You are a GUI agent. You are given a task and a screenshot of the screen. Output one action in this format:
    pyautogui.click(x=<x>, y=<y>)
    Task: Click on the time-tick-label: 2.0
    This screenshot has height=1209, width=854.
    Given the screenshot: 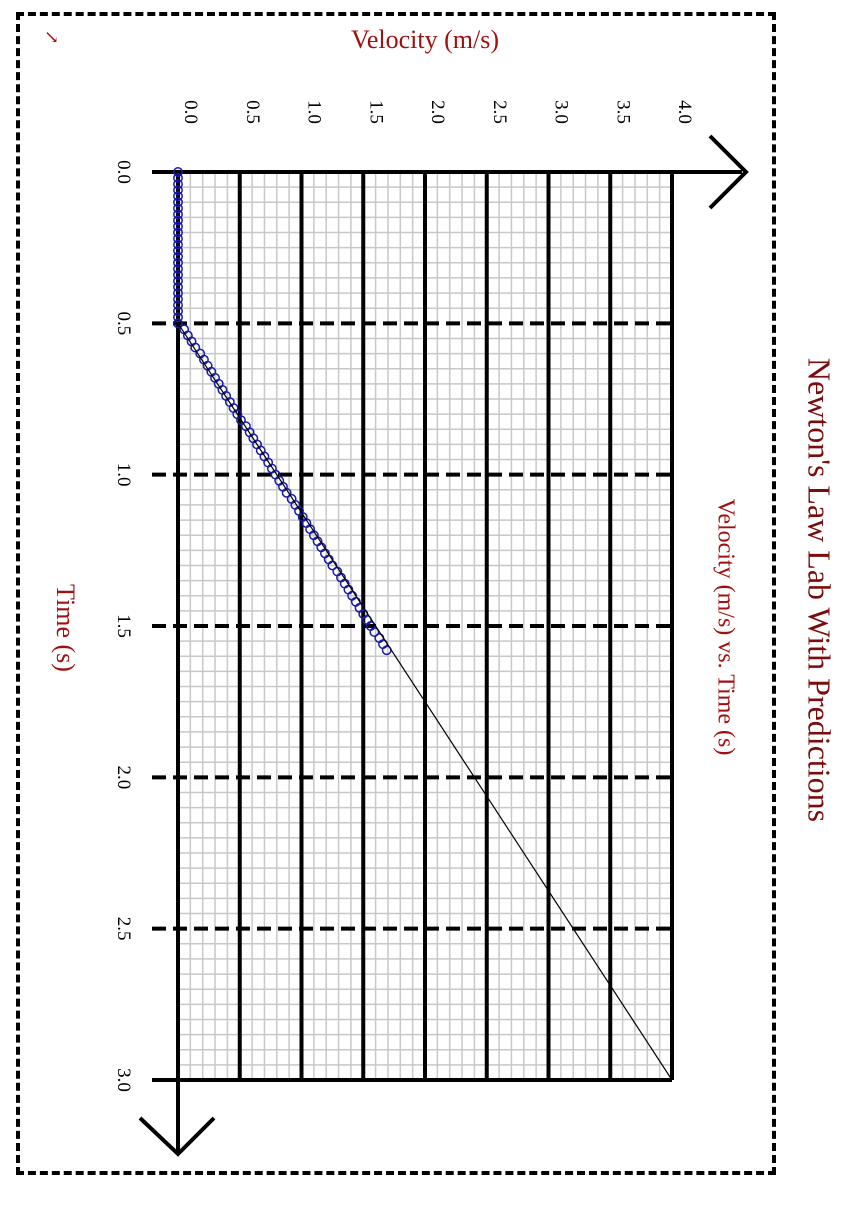 What is the action you would take?
    pyautogui.click(x=123, y=777)
    